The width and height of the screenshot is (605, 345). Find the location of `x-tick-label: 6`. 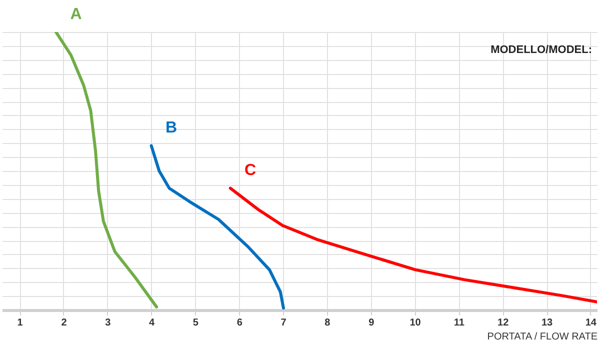

x-tick-label: 6 is located at coordinates (239, 323).